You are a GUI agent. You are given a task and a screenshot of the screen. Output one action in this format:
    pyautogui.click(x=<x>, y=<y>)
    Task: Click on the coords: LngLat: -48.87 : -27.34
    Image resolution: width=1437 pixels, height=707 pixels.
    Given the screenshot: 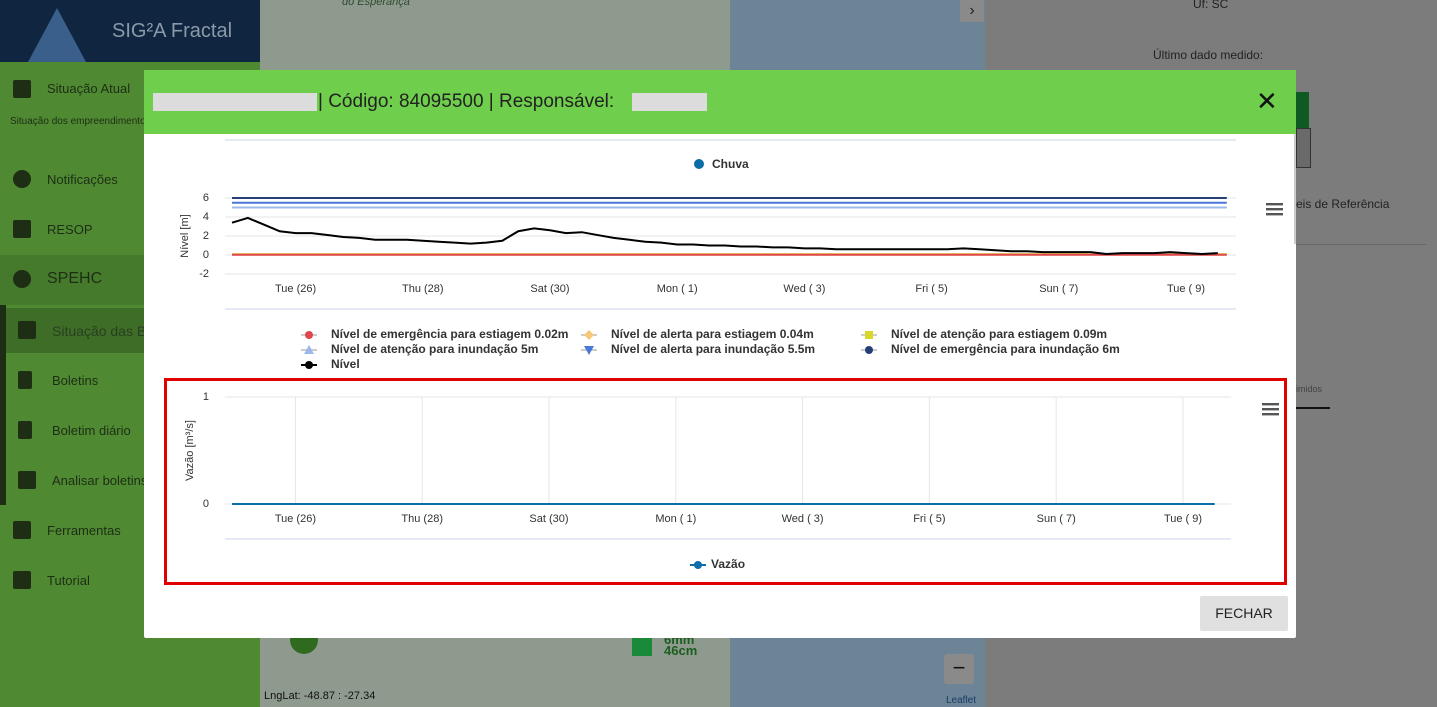 What is the action you would take?
    pyautogui.click(x=320, y=696)
    